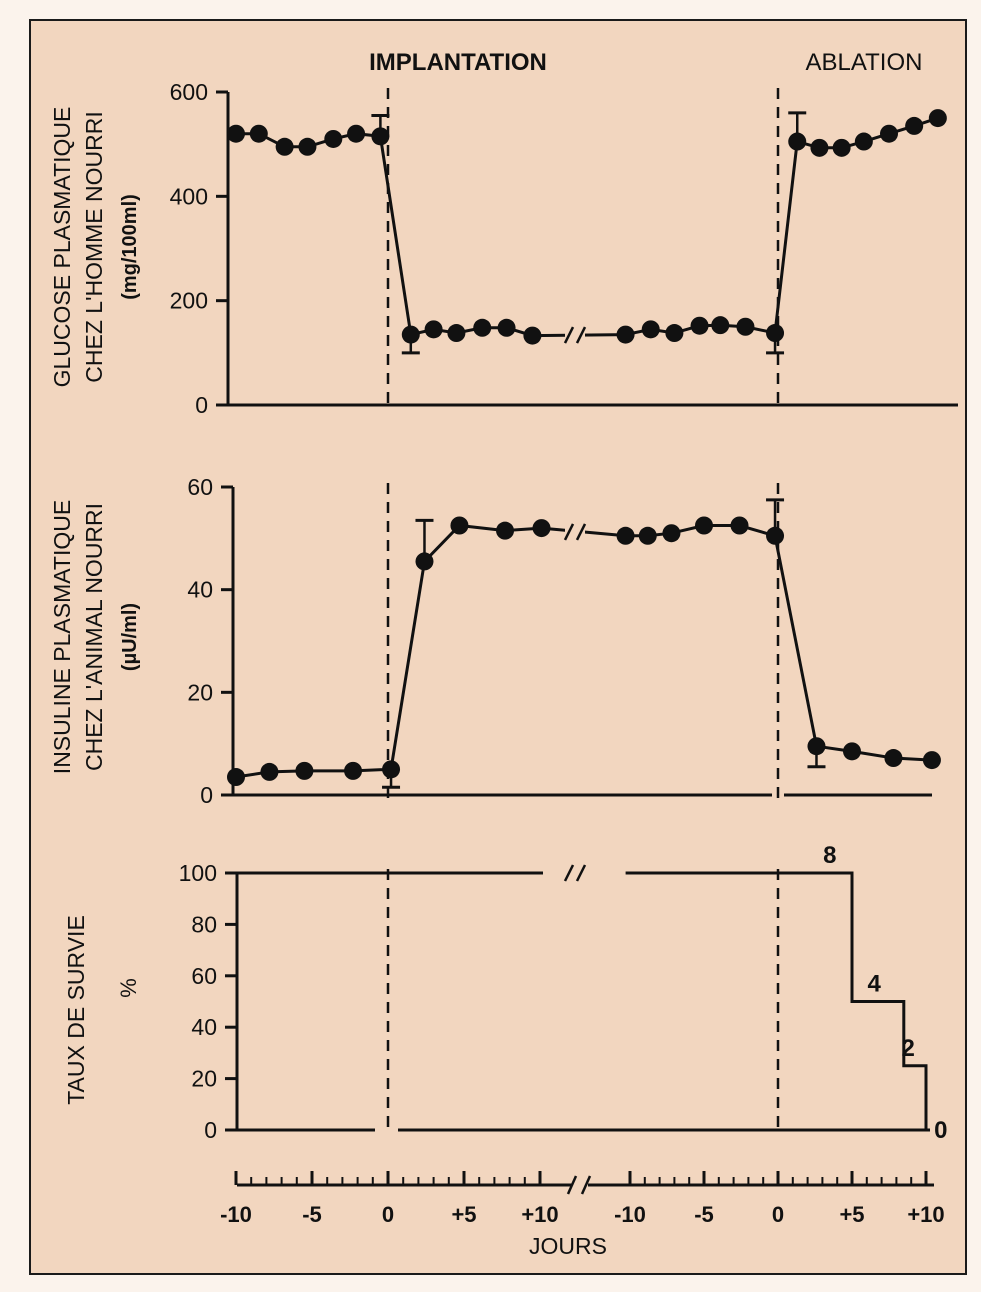 The image size is (981, 1292). What do you see at coordinates (458, 62) in the screenshot?
I see `implantation-label: IMPLANTATION` at bounding box center [458, 62].